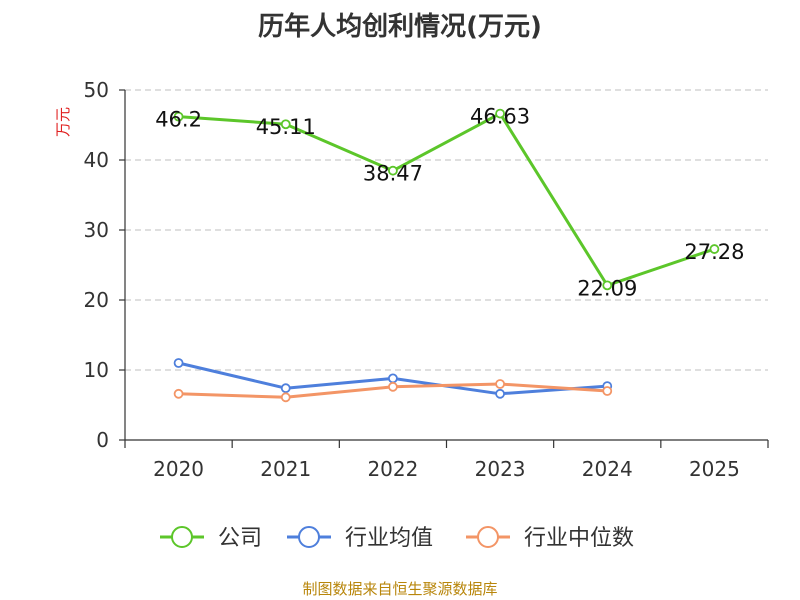 The height and width of the screenshot is (600, 800). Describe the element at coordinates (102, 440) in the screenshot. I see `y-tick-label: 0` at that location.